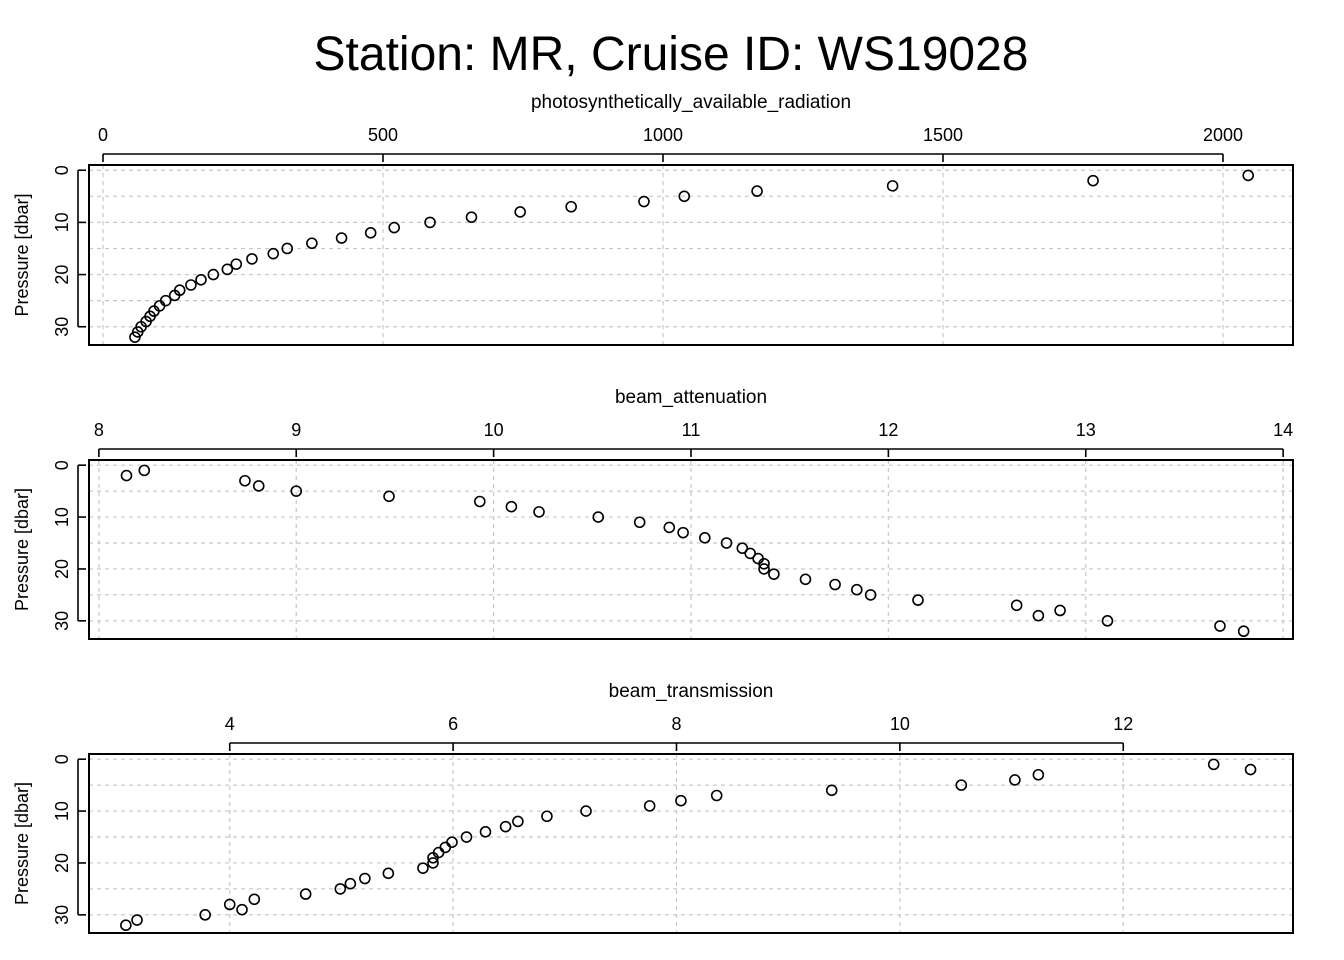  I want to click on panel-title: beam_attenuation, so click(691, 397).